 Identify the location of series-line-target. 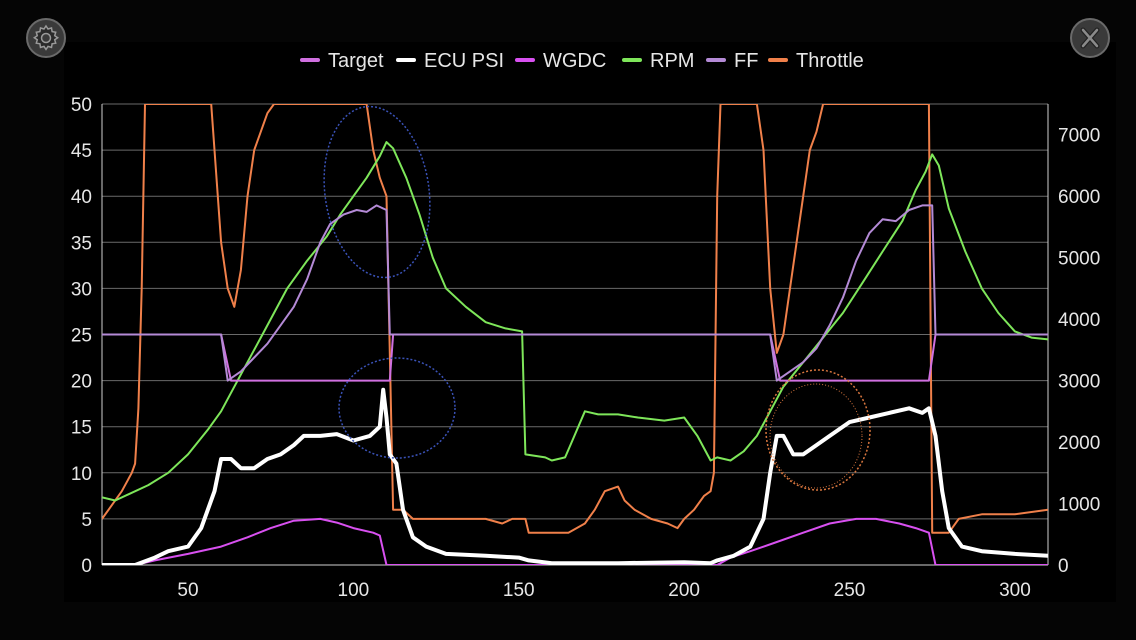
(575, 357).